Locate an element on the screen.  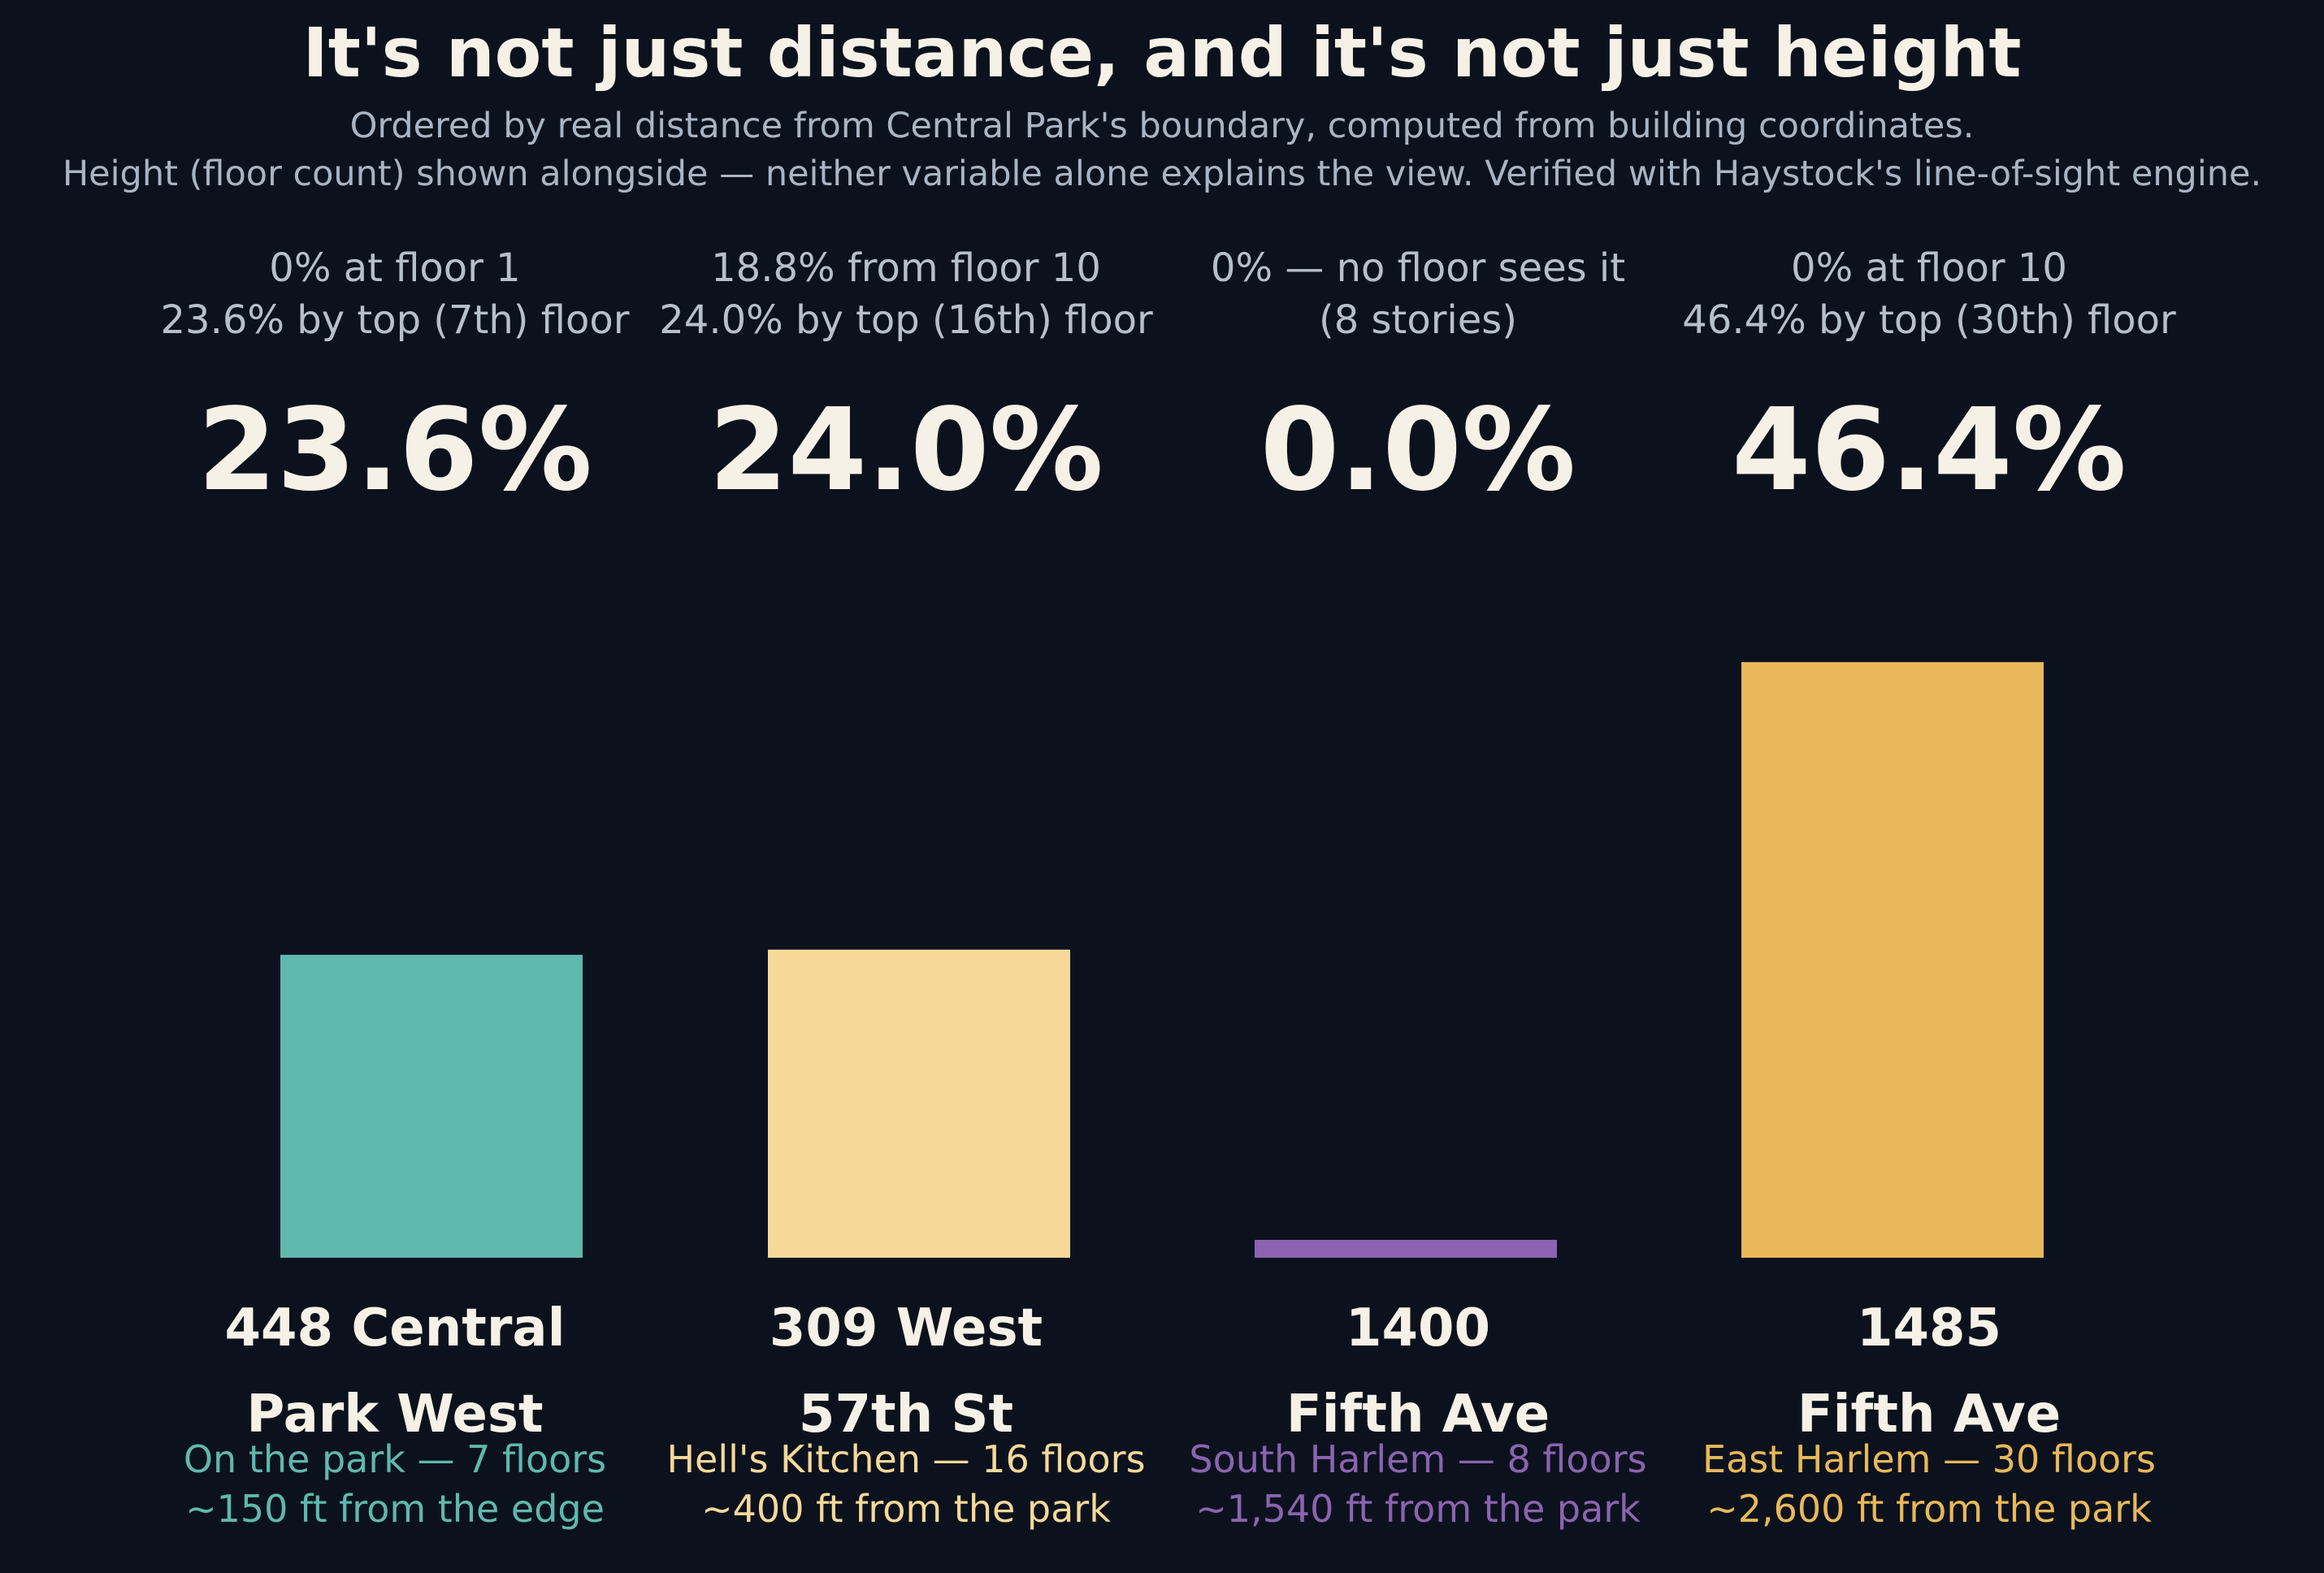
building-desc-line: ~150 ft from the edge is located at coordinates (395, 1509).